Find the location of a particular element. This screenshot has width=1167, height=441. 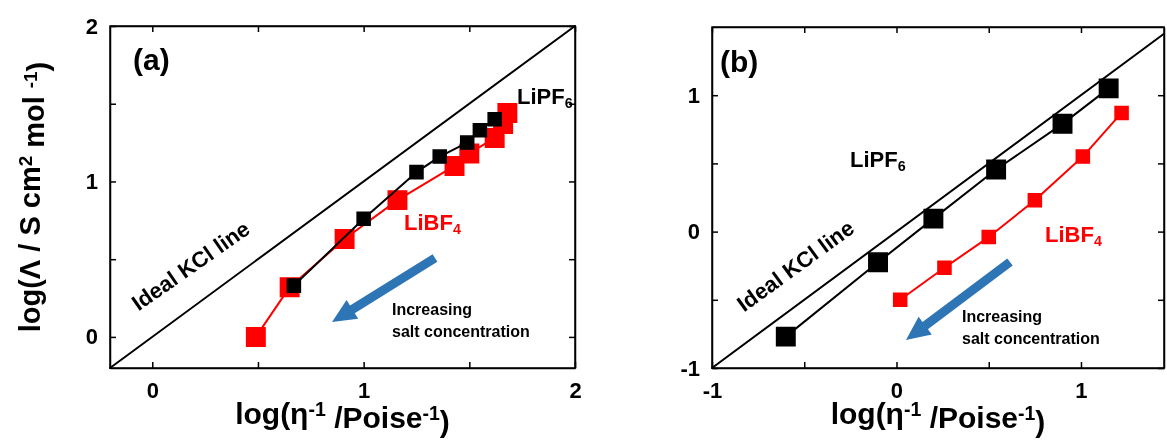

x-tick-label: 2 is located at coordinates (575, 390).